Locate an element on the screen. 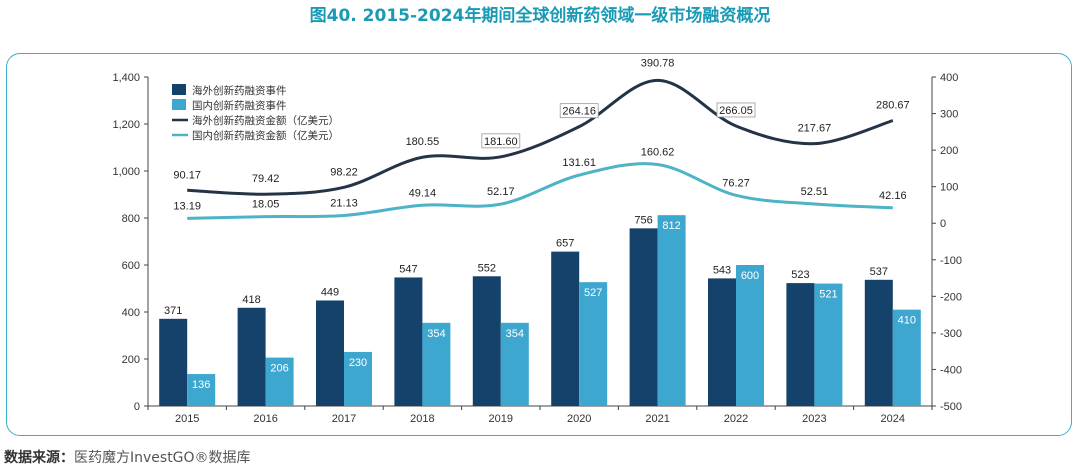 The width and height of the screenshot is (1080, 471). y-right-tick-label: -100 is located at coordinates (951, 261).